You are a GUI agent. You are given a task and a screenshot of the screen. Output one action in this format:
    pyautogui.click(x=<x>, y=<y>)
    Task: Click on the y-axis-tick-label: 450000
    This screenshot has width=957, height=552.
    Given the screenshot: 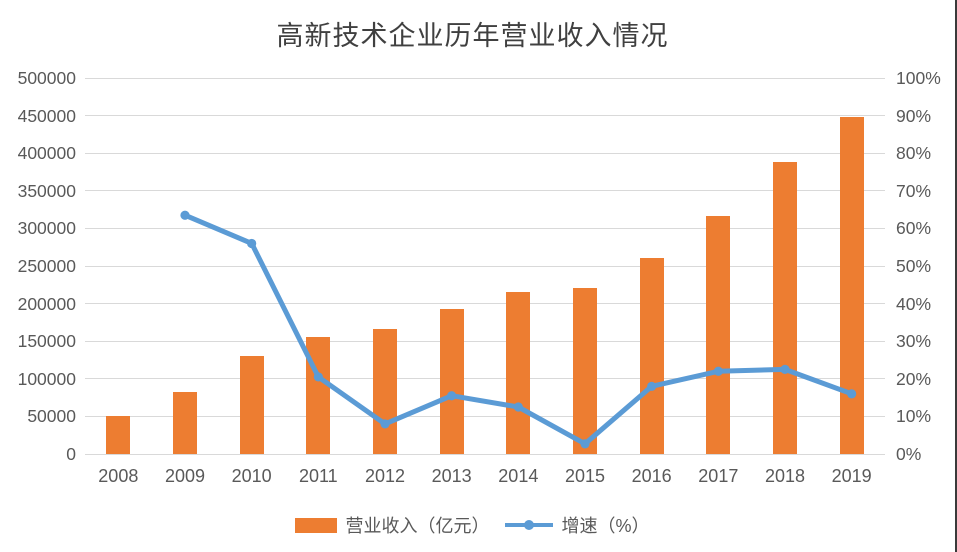 What is the action you would take?
    pyautogui.click(x=46, y=115)
    